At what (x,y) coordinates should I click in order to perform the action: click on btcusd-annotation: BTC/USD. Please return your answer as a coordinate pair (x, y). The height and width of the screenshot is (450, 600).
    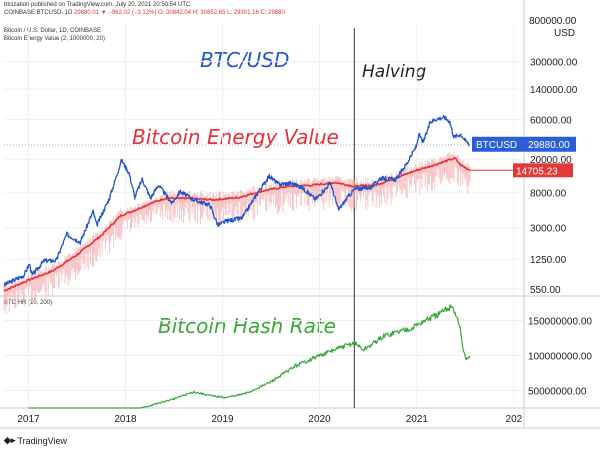
    Looking at the image, I should click on (245, 60).